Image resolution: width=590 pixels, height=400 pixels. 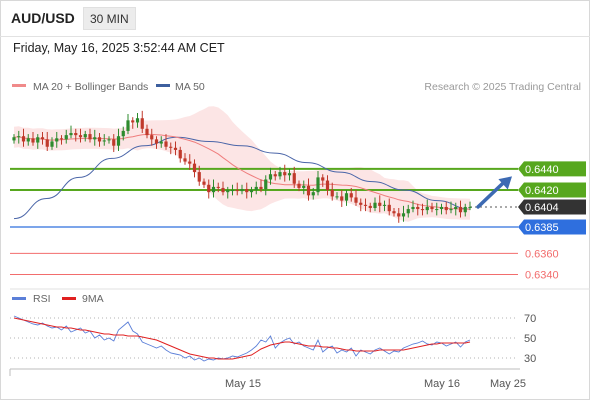 I want to click on rsi-legend: RSI 9MA, so click(x=58, y=299).